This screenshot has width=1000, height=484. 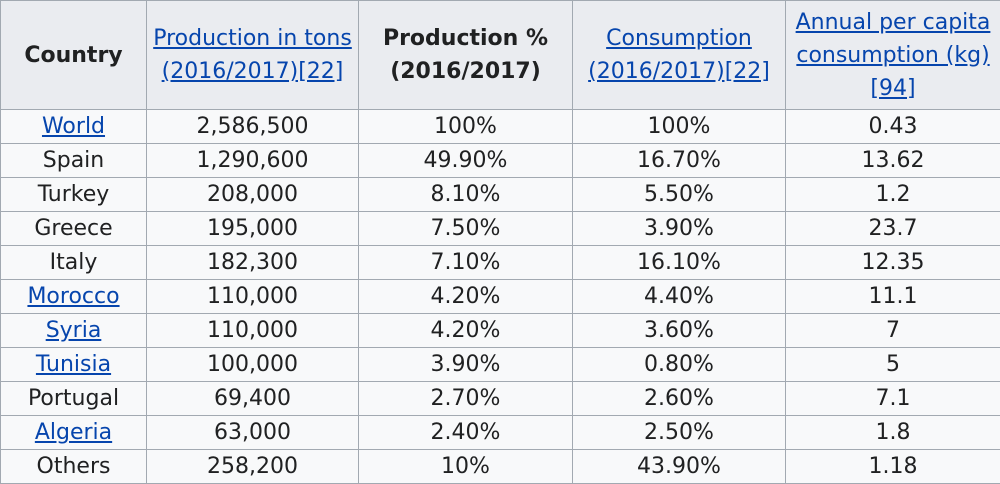 I want to click on consumption-cell: 3.60%, so click(x=679, y=330).